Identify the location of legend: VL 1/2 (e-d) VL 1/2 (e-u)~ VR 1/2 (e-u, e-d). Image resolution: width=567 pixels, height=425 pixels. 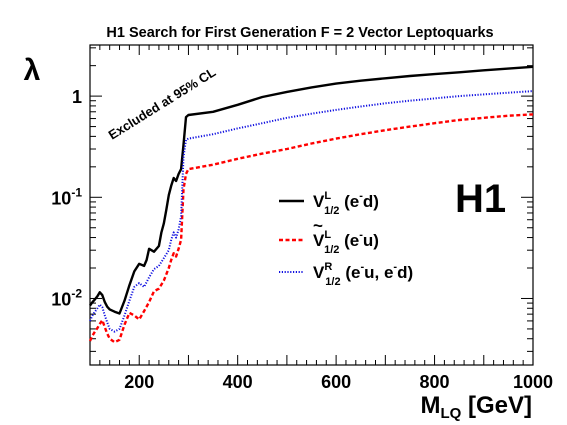
(346, 239).